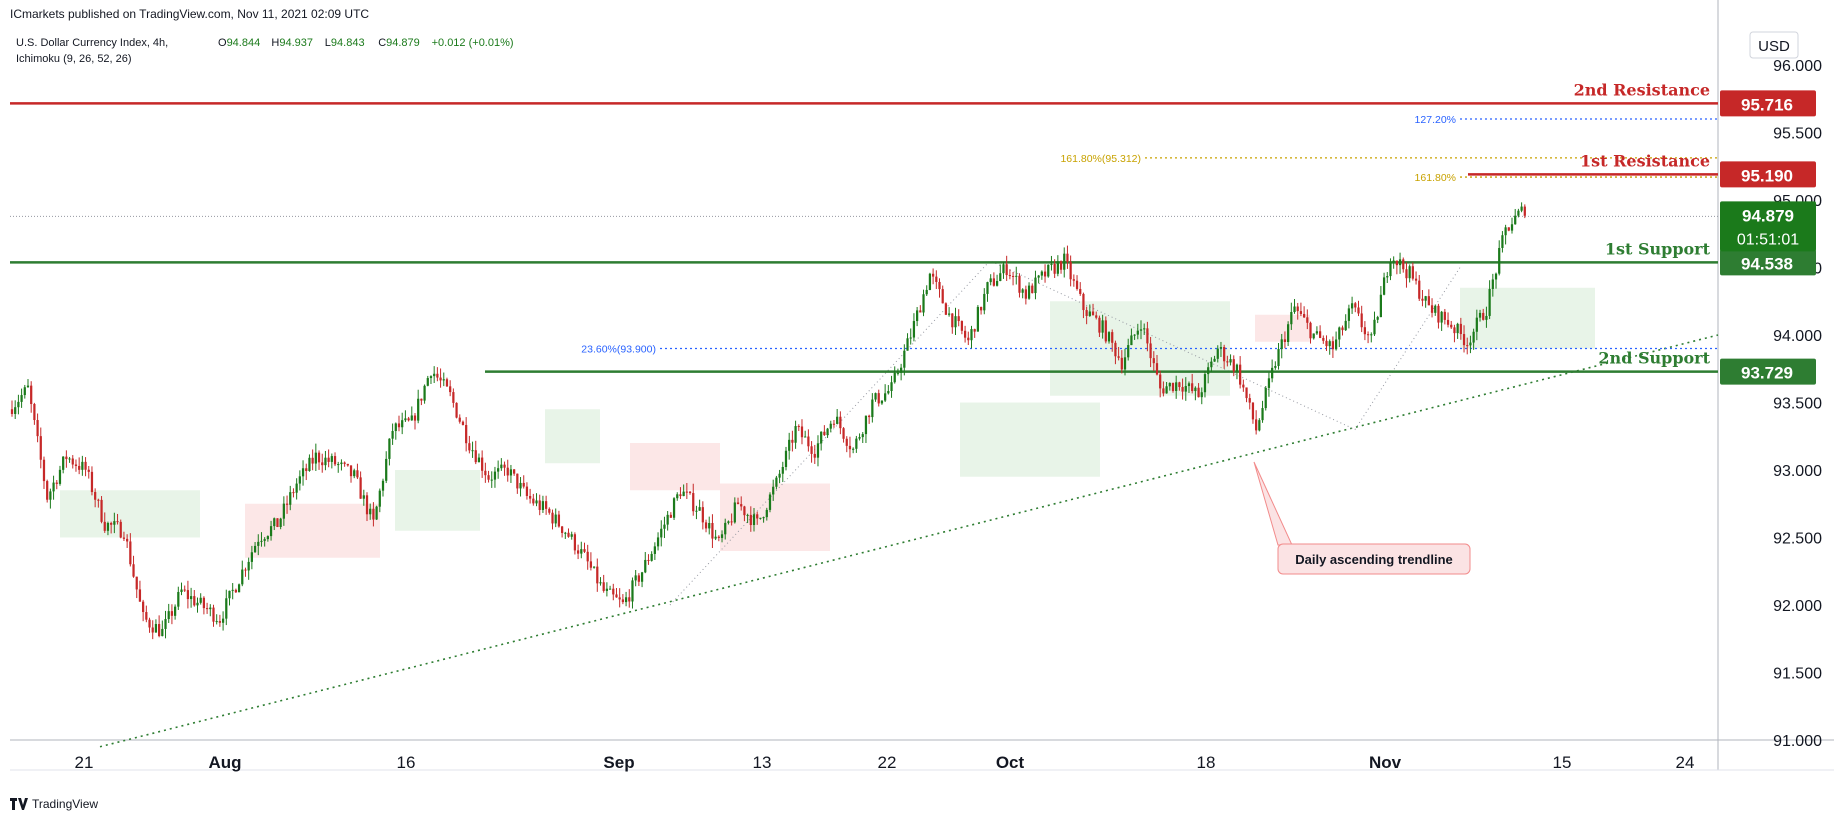  Describe the element at coordinates (345, 43) in the screenshot. I see `ohlc-value-2: L94.843` at that location.